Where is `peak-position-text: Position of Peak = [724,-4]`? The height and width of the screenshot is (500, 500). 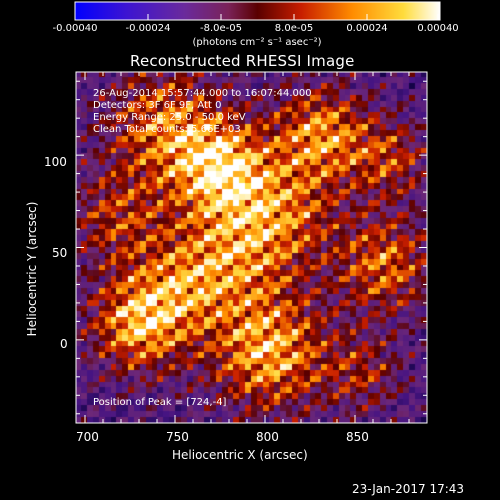
peak-position-text: Position of Peak = [724,-4] is located at coordinates (160, 402).